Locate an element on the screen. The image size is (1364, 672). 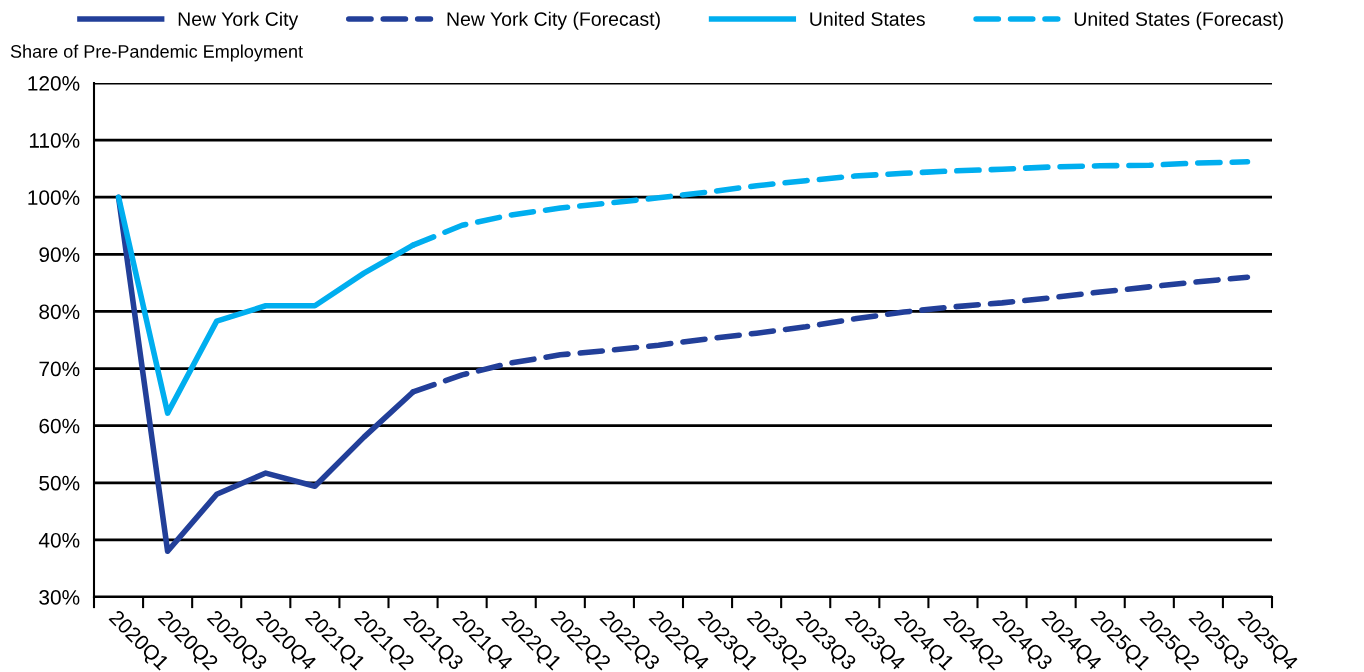
y-tick-label: 110% is located at coordinates (54, 140).